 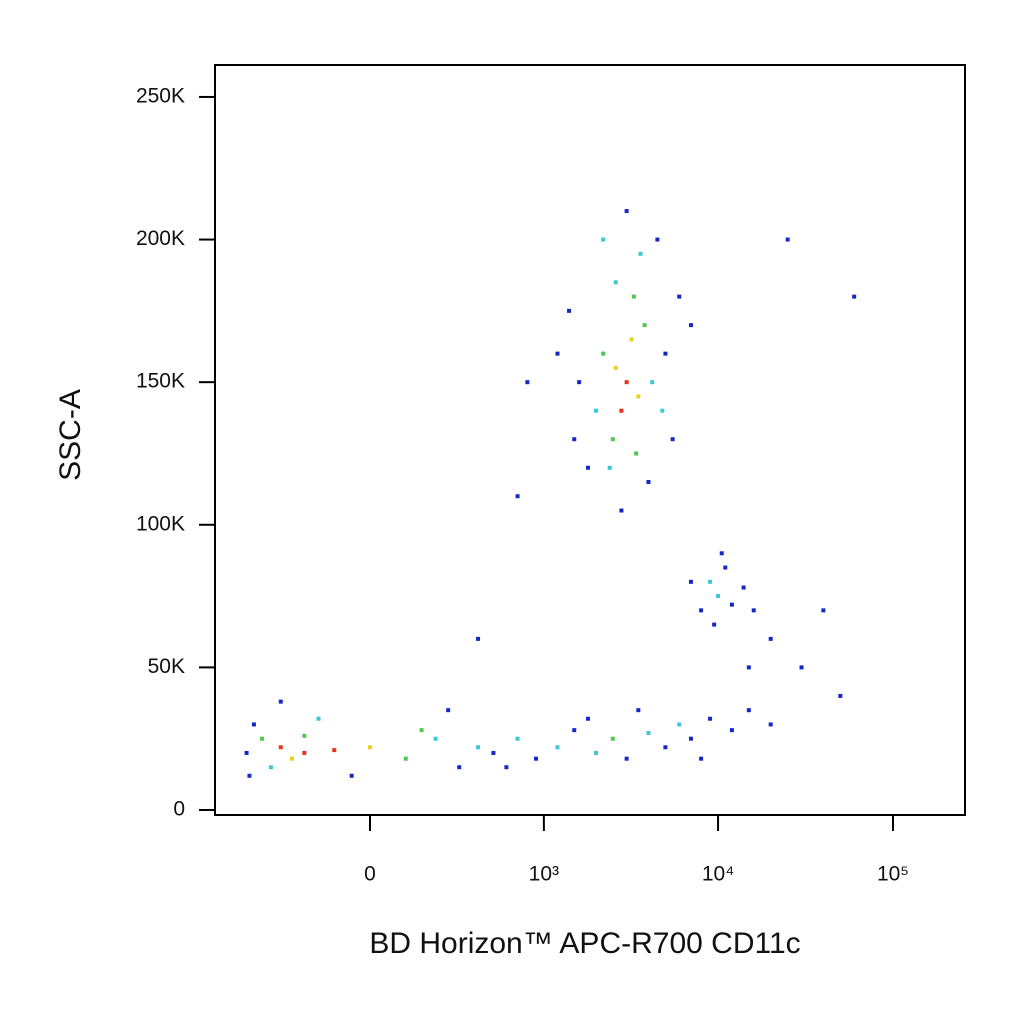 I want to click on x-tick-label: 10³, so click(x=544, y=874).